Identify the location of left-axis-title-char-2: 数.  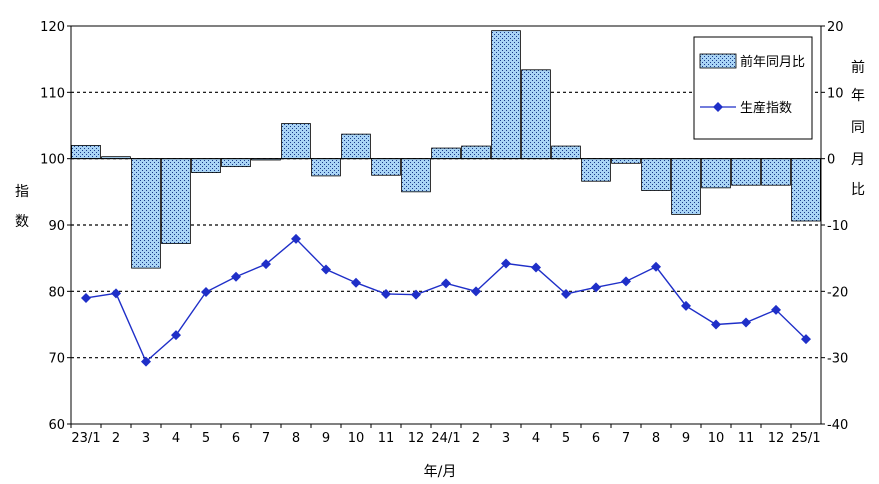
(22, 222).